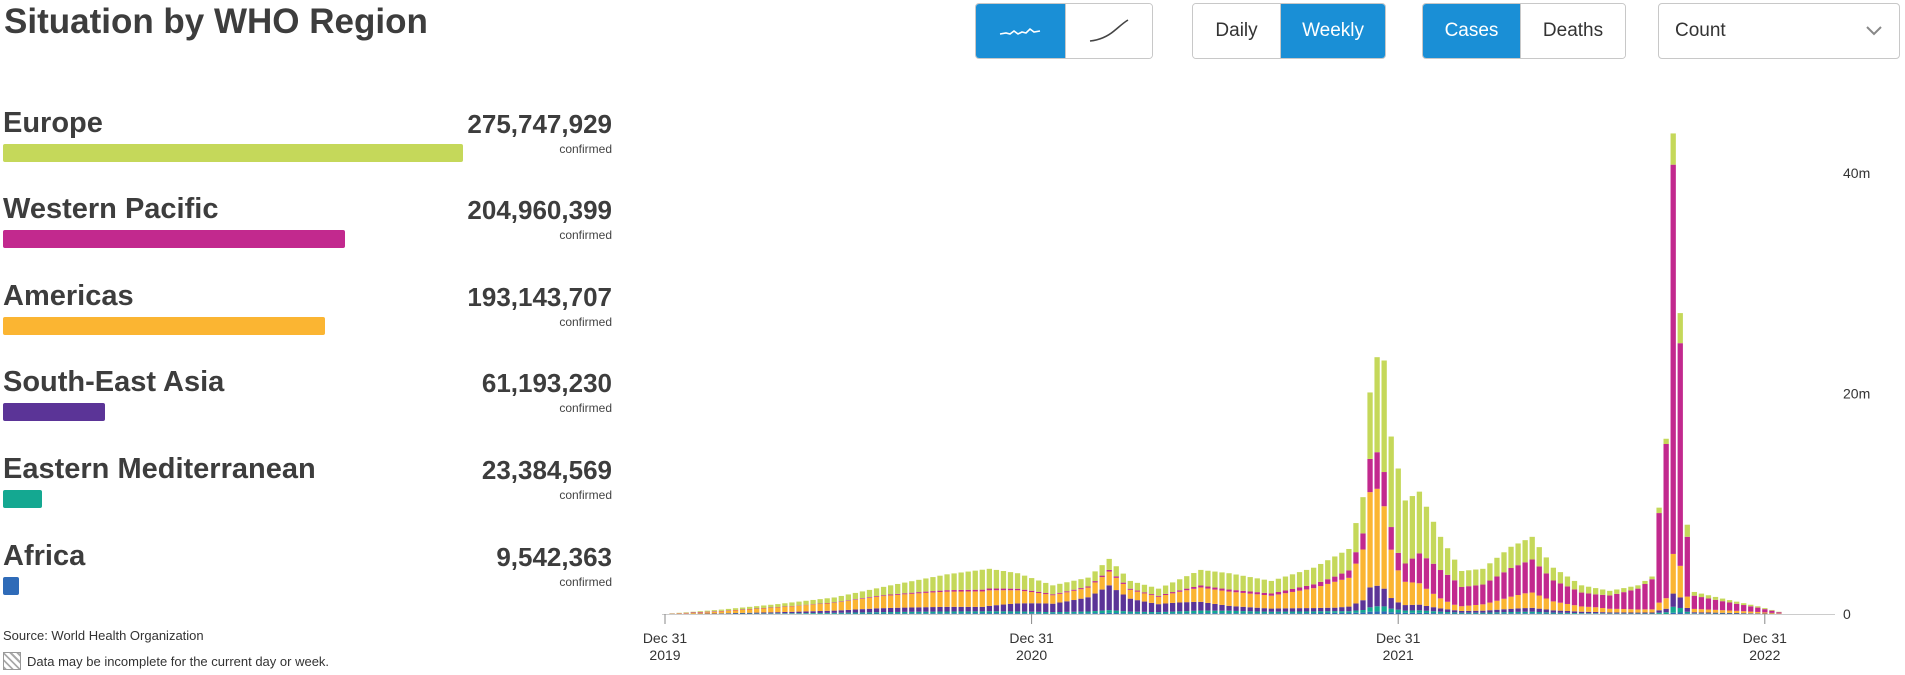 This screenshot has height=675, width=1905. I want to click on region-south-east-asia: South-East Asia 61,193,230 confirmed, so click(310, 406).